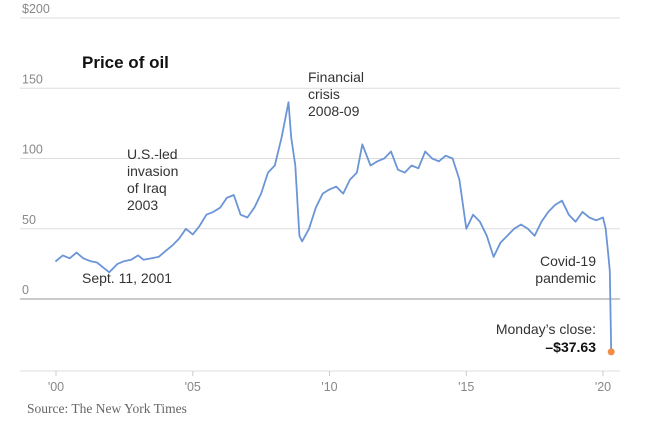 The width and height of the screenshot is (647, 425). I want to click on annotation-iraq: U.S.-led invasion of Iraq 2003, so click(152, 179).